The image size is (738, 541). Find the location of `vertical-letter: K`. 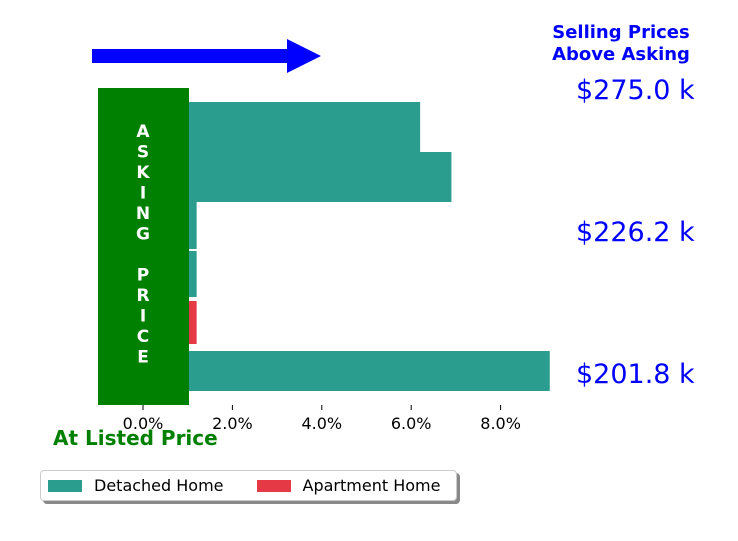

vertical-letter: K is located at coordinates (143, 173).